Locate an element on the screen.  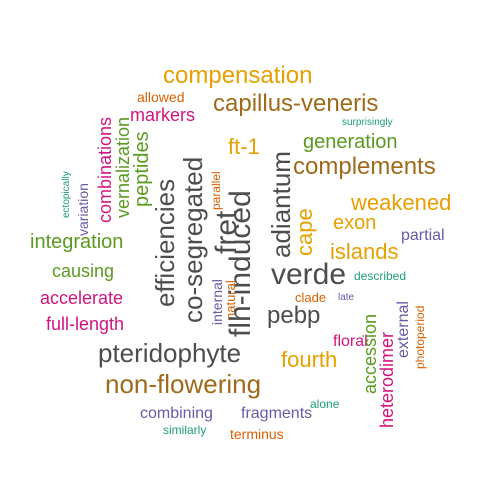
word-accelerate: accelerate is located at coordinates (82, 298).